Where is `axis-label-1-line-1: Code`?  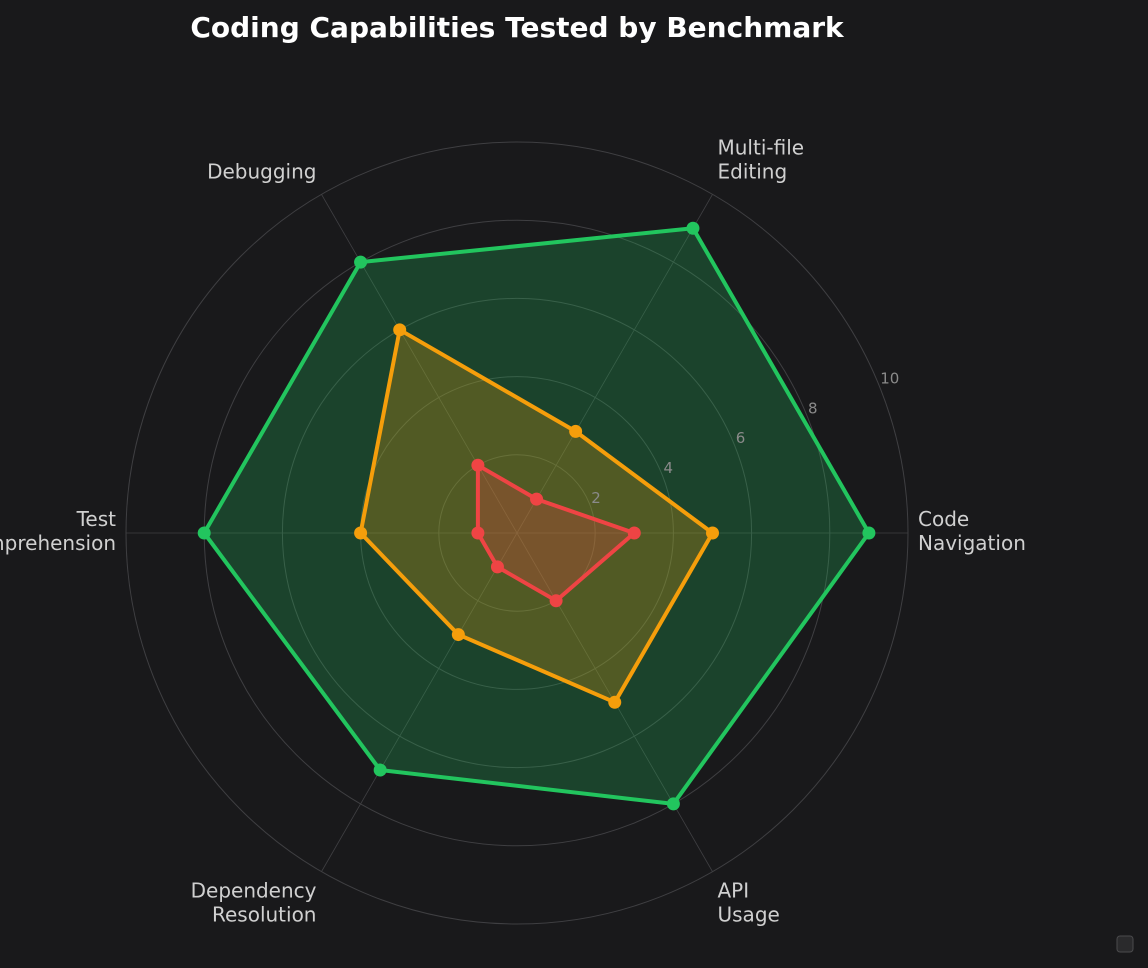 axis-label-1-line-1: Code is located at coordinates (943, 519).